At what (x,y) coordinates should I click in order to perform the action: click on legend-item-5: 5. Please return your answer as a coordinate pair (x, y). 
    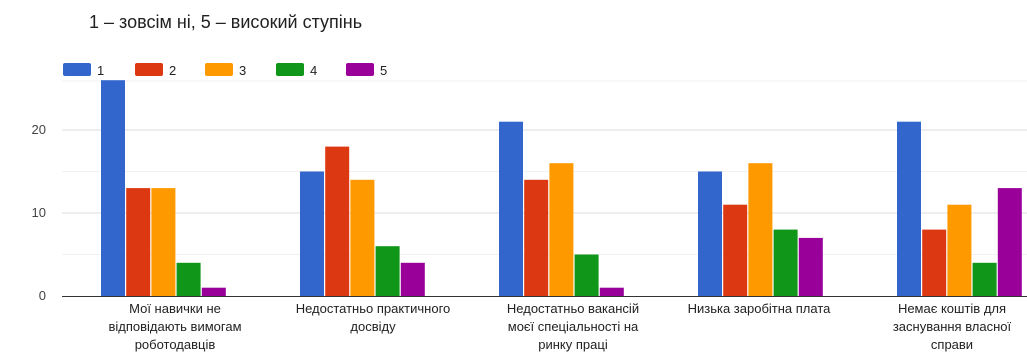
    Looking at the image, I should click on (366, 70).